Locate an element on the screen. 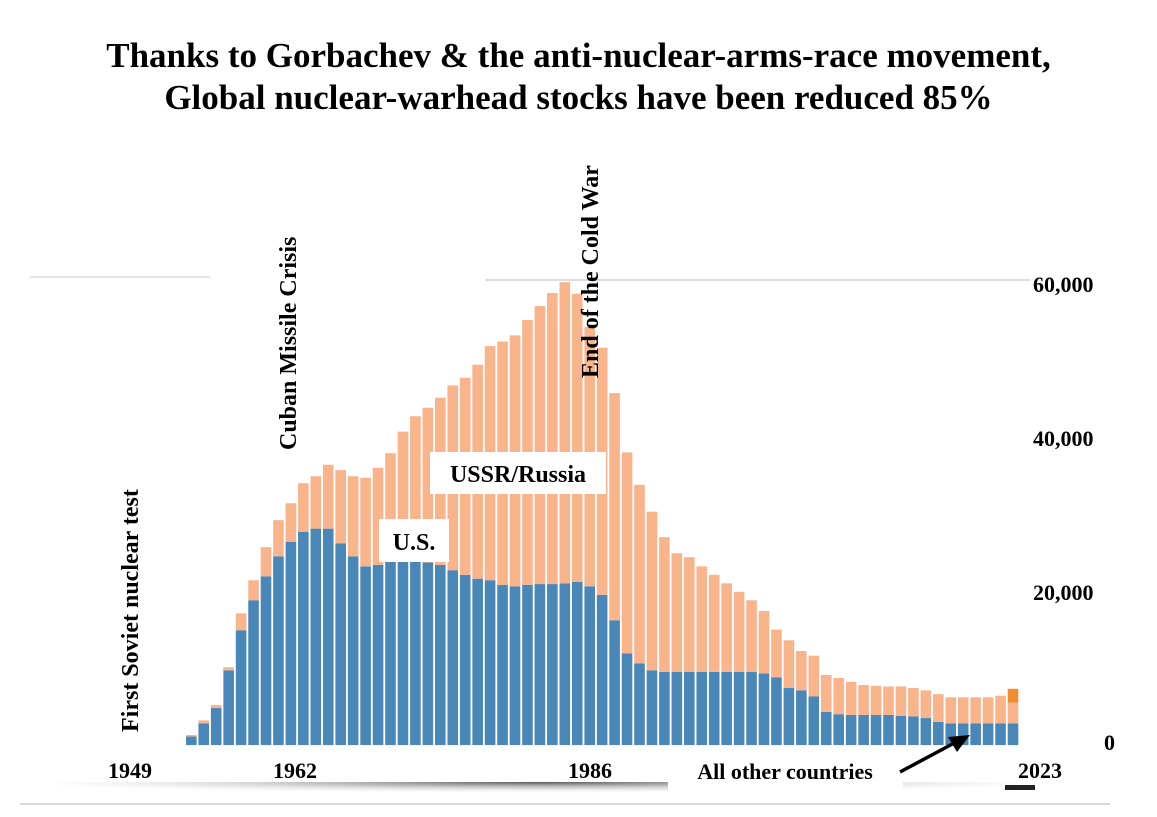  bar-u-s--1995 is located at coordinates (664, 708).